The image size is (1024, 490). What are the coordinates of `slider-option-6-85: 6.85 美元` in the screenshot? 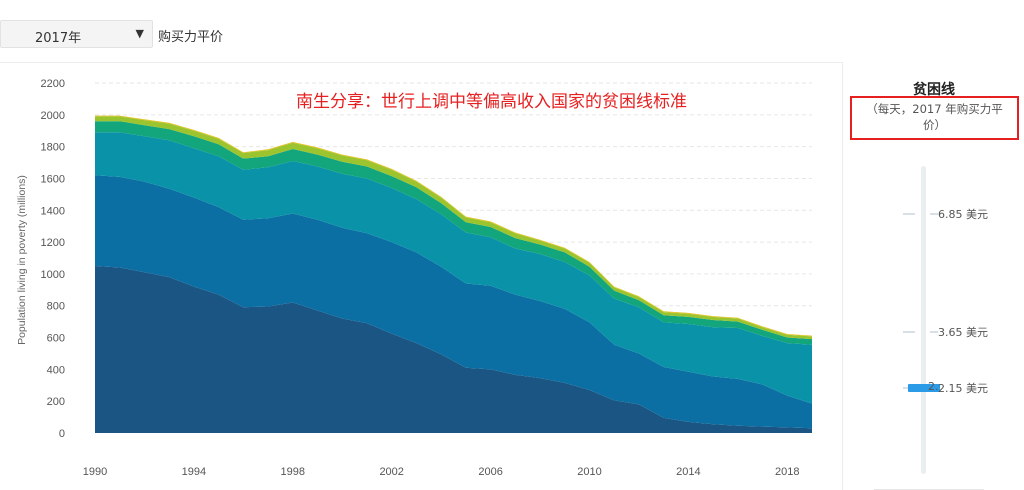 It's located at (963, 214).